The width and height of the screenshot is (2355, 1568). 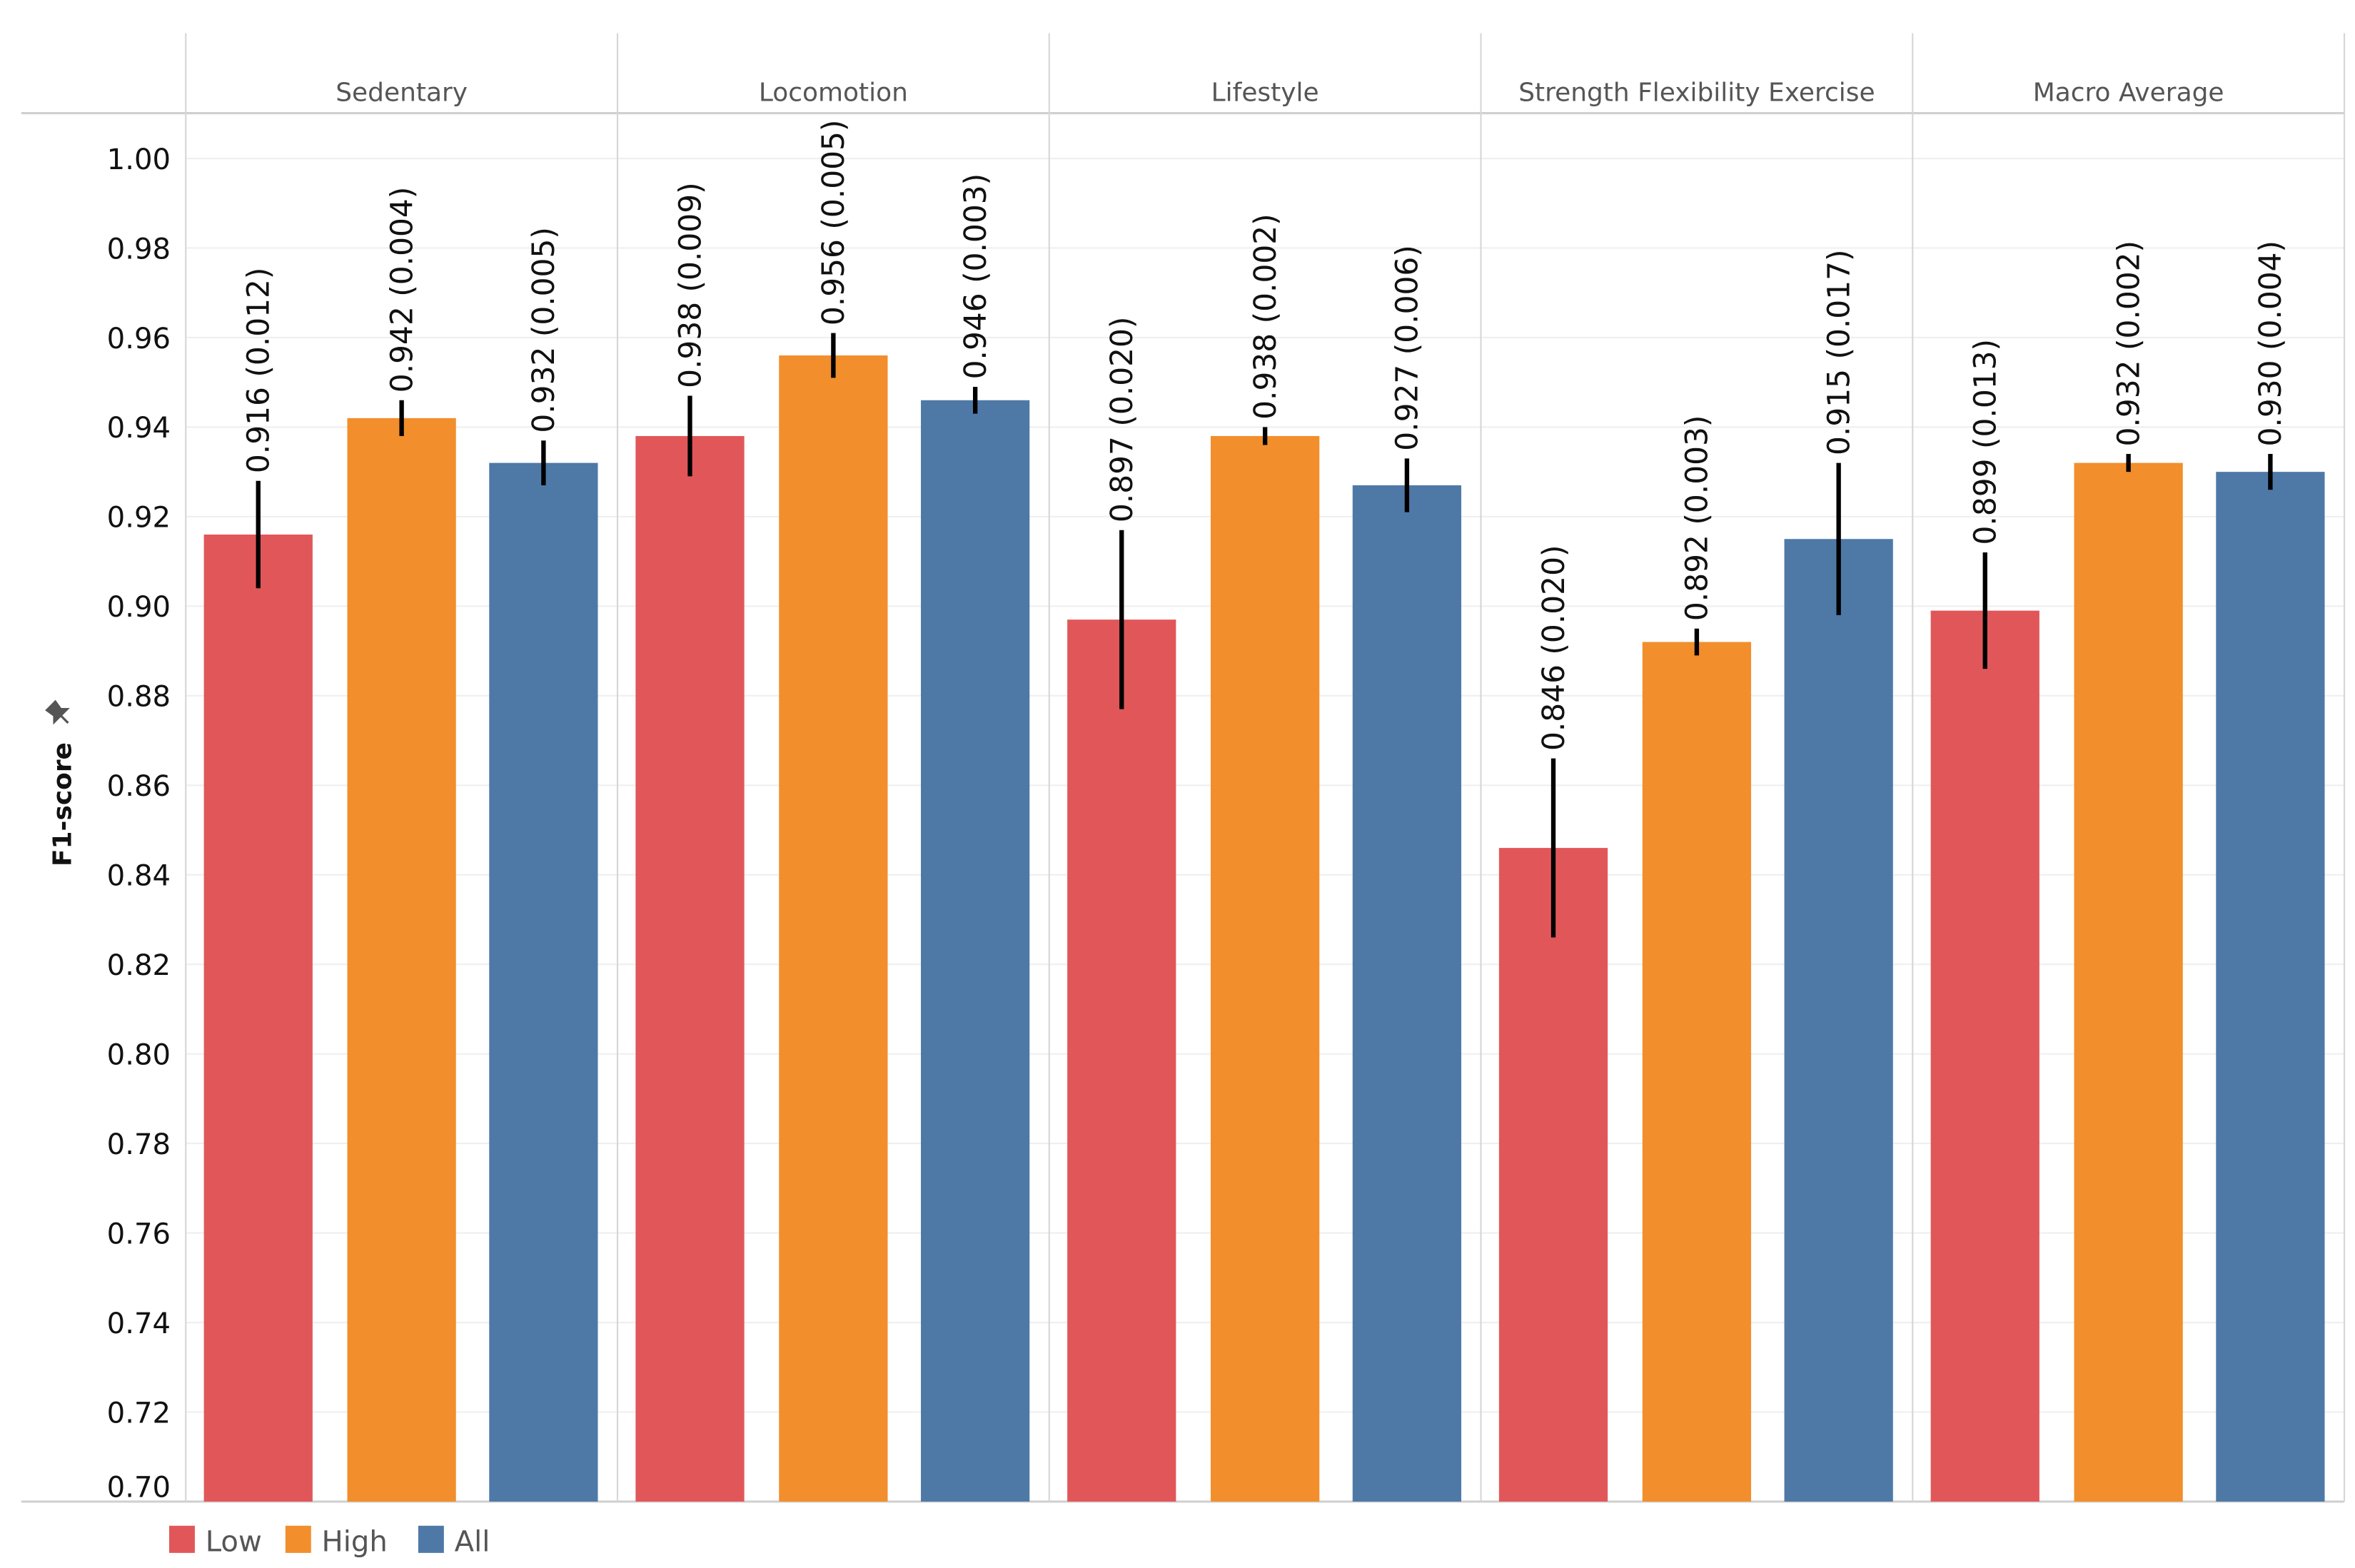 What do you see at coordinates (139, 1488) in the screenshot?
I see `y-tick-label: 0.70` at bounding box center [139, 1488].